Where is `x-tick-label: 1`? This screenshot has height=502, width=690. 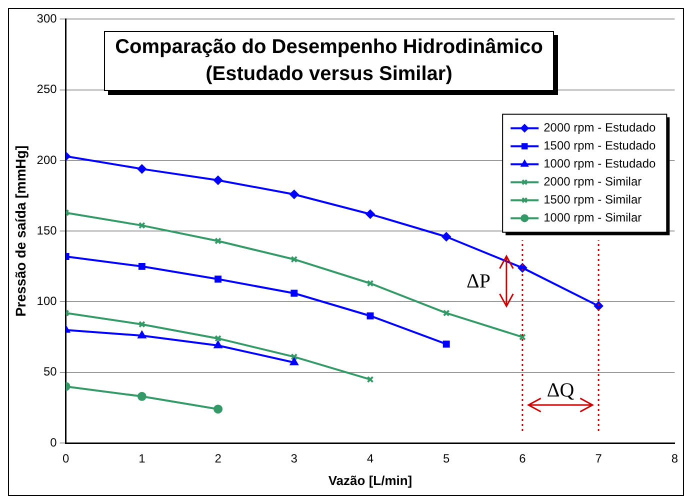
x-tick-label: 1 is located at coordinates (142, 459).